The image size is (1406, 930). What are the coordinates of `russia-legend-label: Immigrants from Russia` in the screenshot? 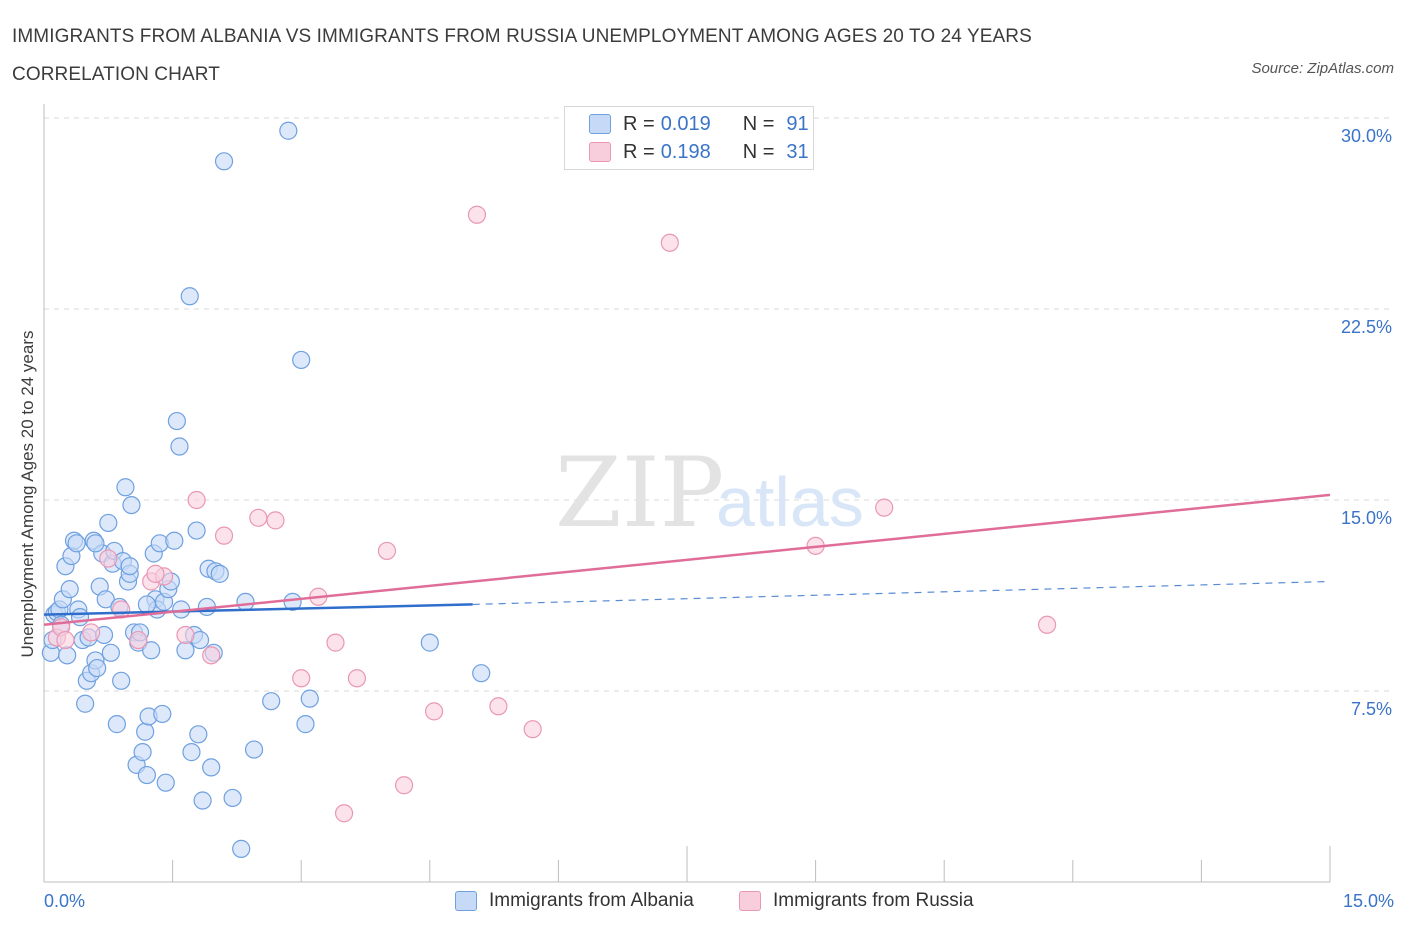 It's located at (873, 900).